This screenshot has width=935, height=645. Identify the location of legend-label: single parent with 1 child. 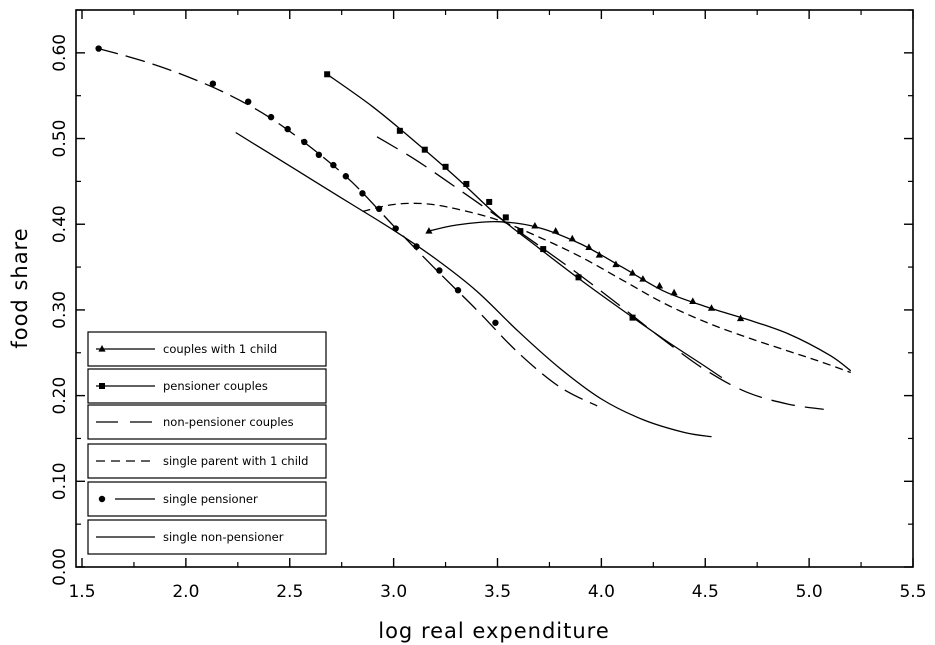
(235, 461).